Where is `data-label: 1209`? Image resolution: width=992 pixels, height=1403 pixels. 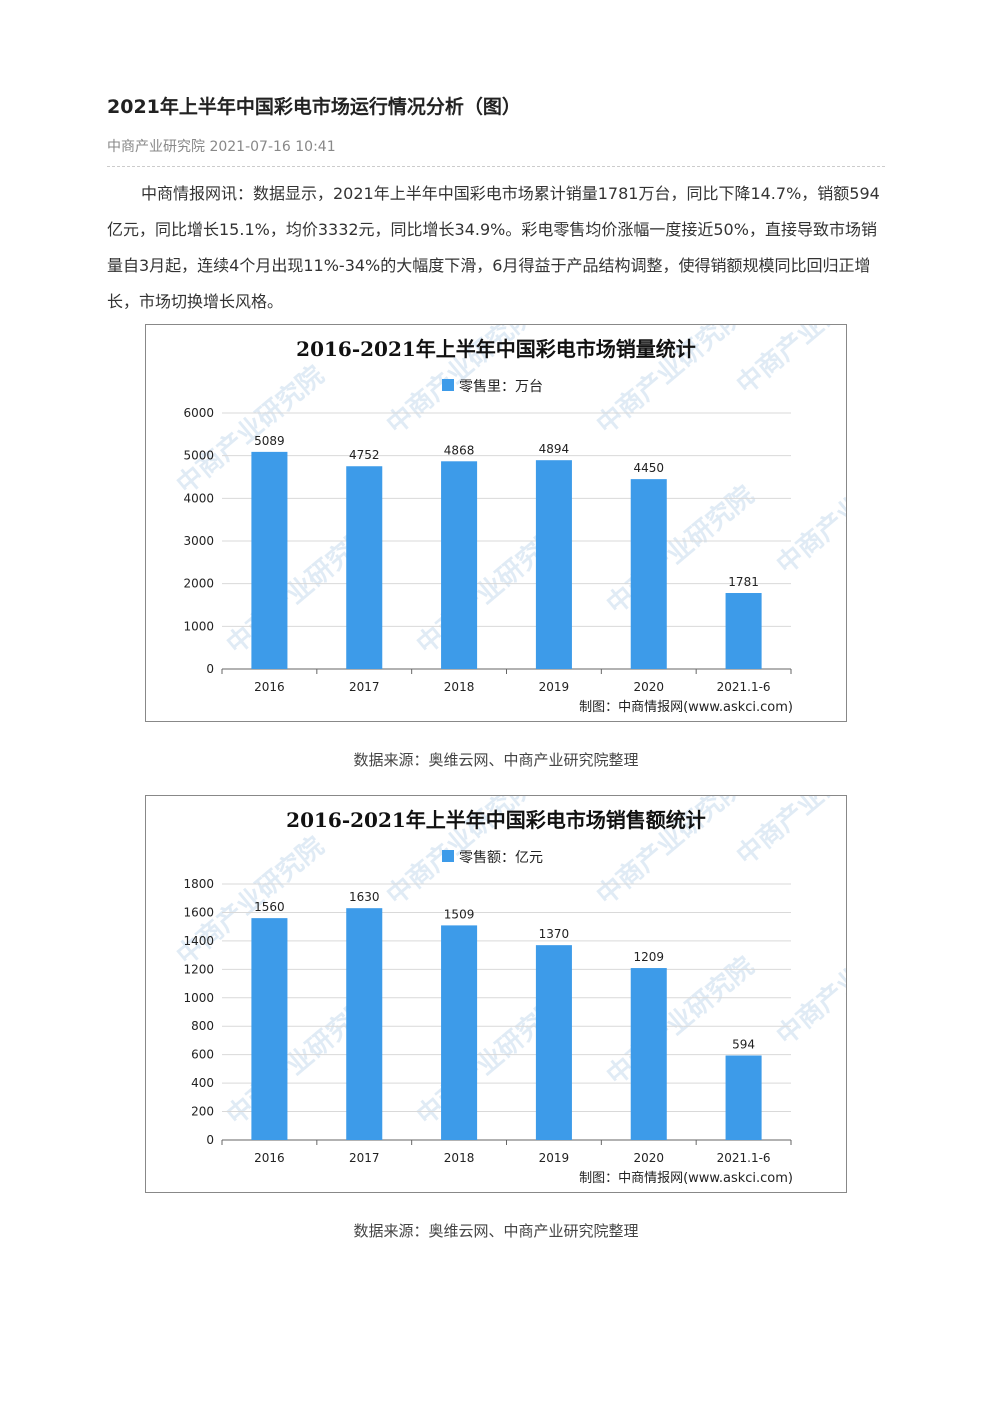
data-label: 1209 is located at coordinates (648, 957).